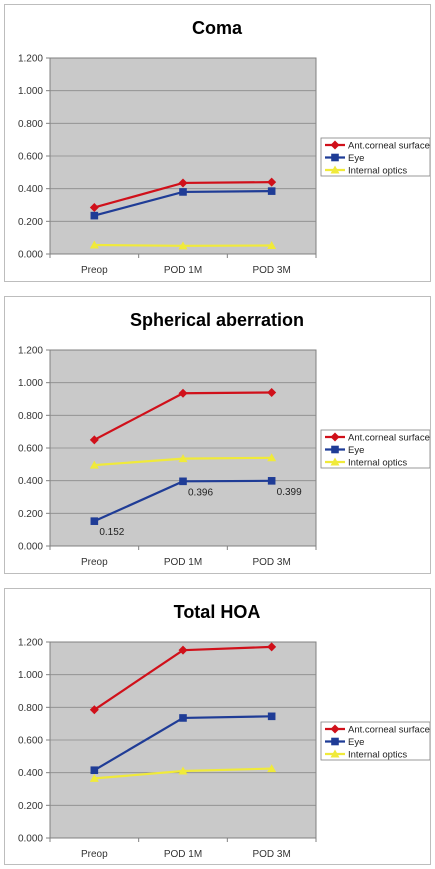 The height and width of the screenshot is (869, 435). What do you see at coordinates (217, 28) in the screenshot?
I see `chart-title: Coma` at bounding box center [217, 28].